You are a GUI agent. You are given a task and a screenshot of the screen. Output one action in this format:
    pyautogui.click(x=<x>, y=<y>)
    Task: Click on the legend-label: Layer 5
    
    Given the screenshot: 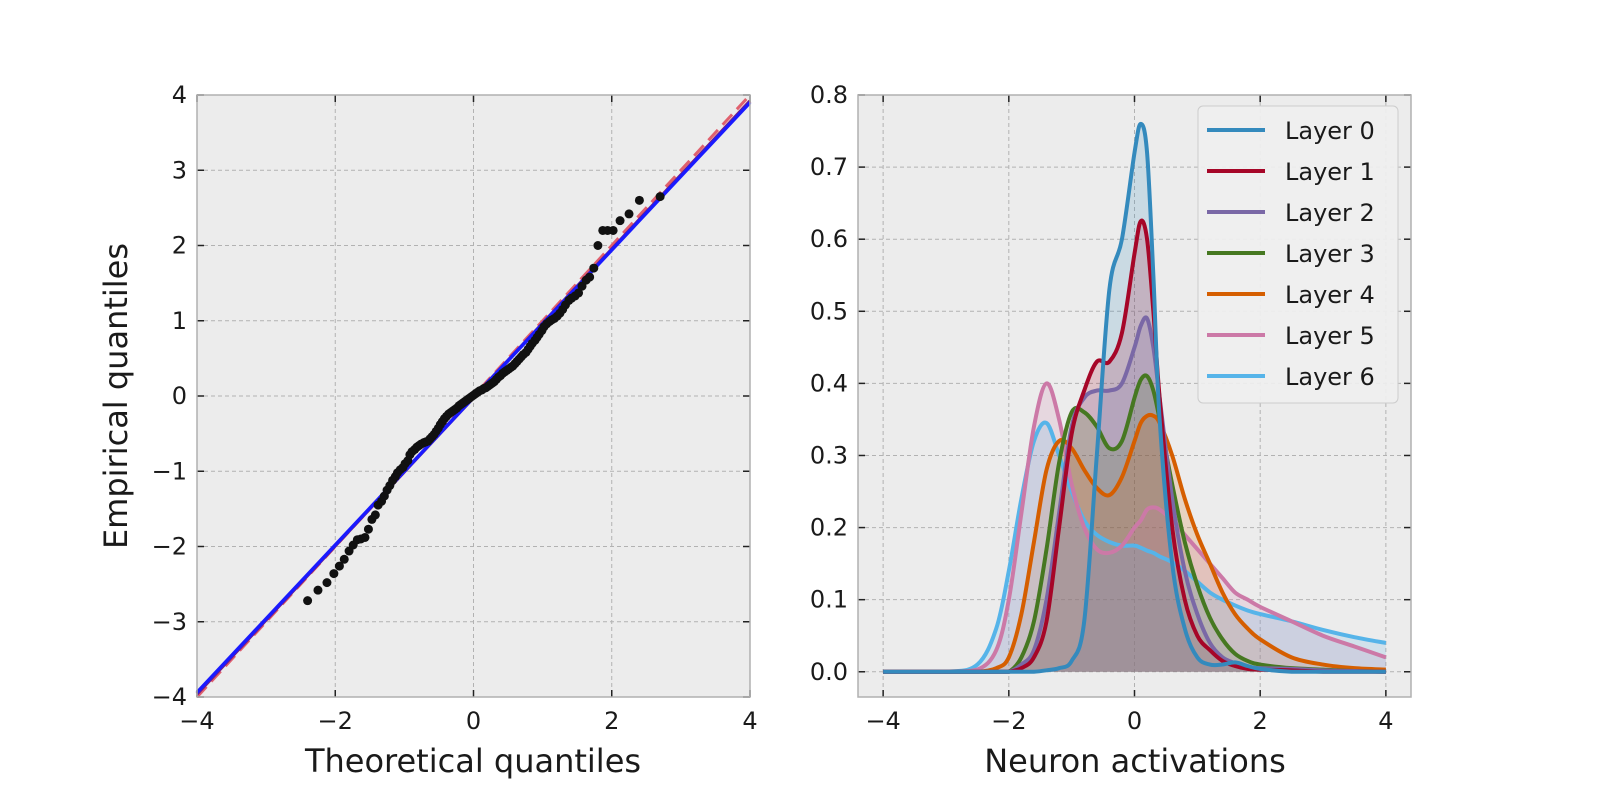 What is the action you would take?
    pyautogui.click(x=1330, y=336)
    